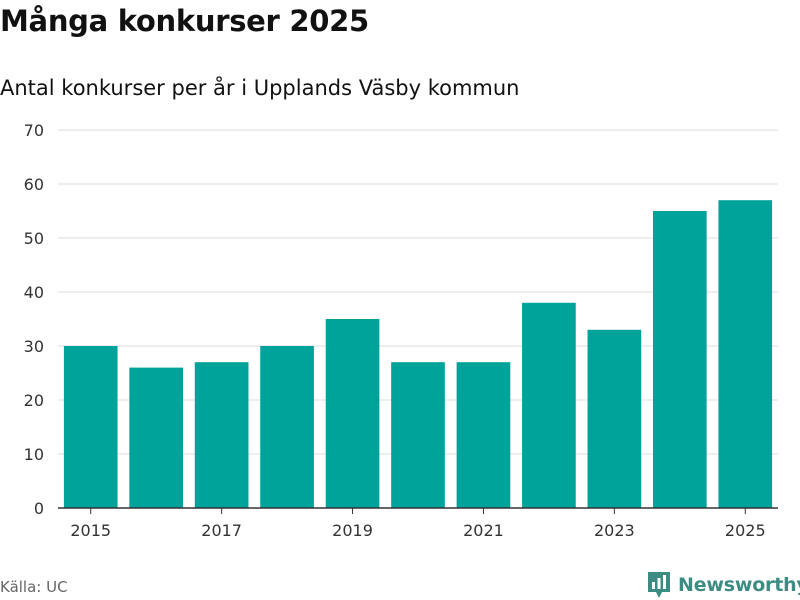 The image size is (800, 600). What do you see at coordinates (745, 354) in the screenshot?
I see `bar-2025` at bounding box center [745, 354].